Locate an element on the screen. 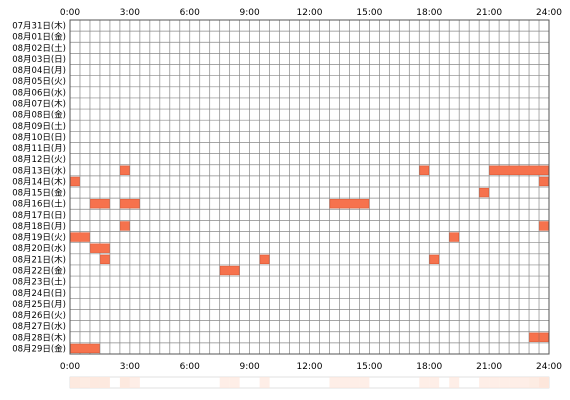  x-tick-label-bottom: 6:00 is located at coordinates (190, 367).